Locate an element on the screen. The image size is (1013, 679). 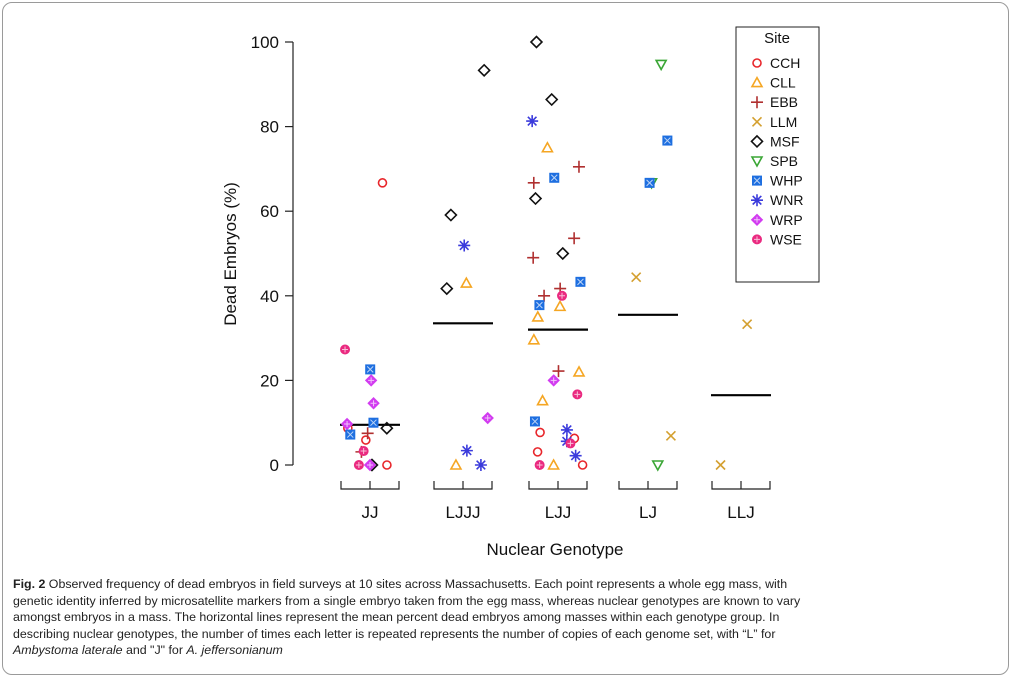
legend-label: WNR is located at coordinates (786, 200).